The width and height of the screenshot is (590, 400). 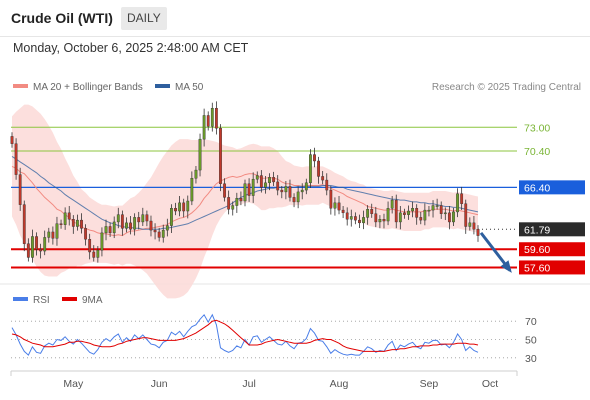 I want to click on level-resistance-1-label: 70.40, so click(x=537, y=152).